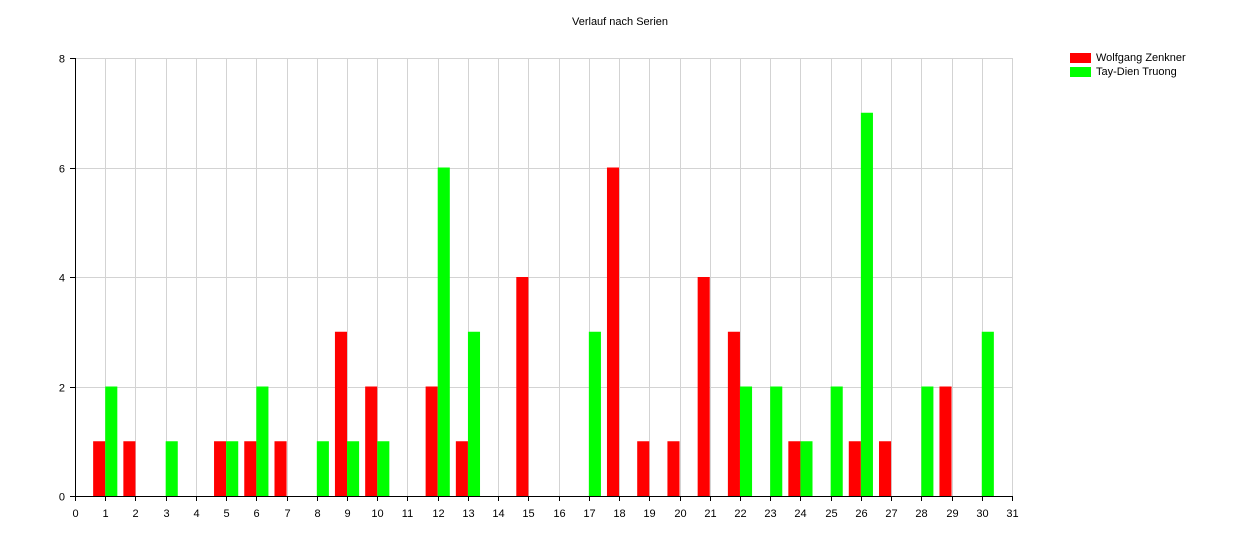 This screenshot has width=1240, height=544. I want to click on x-tick-label: 30, so click(982, 514).